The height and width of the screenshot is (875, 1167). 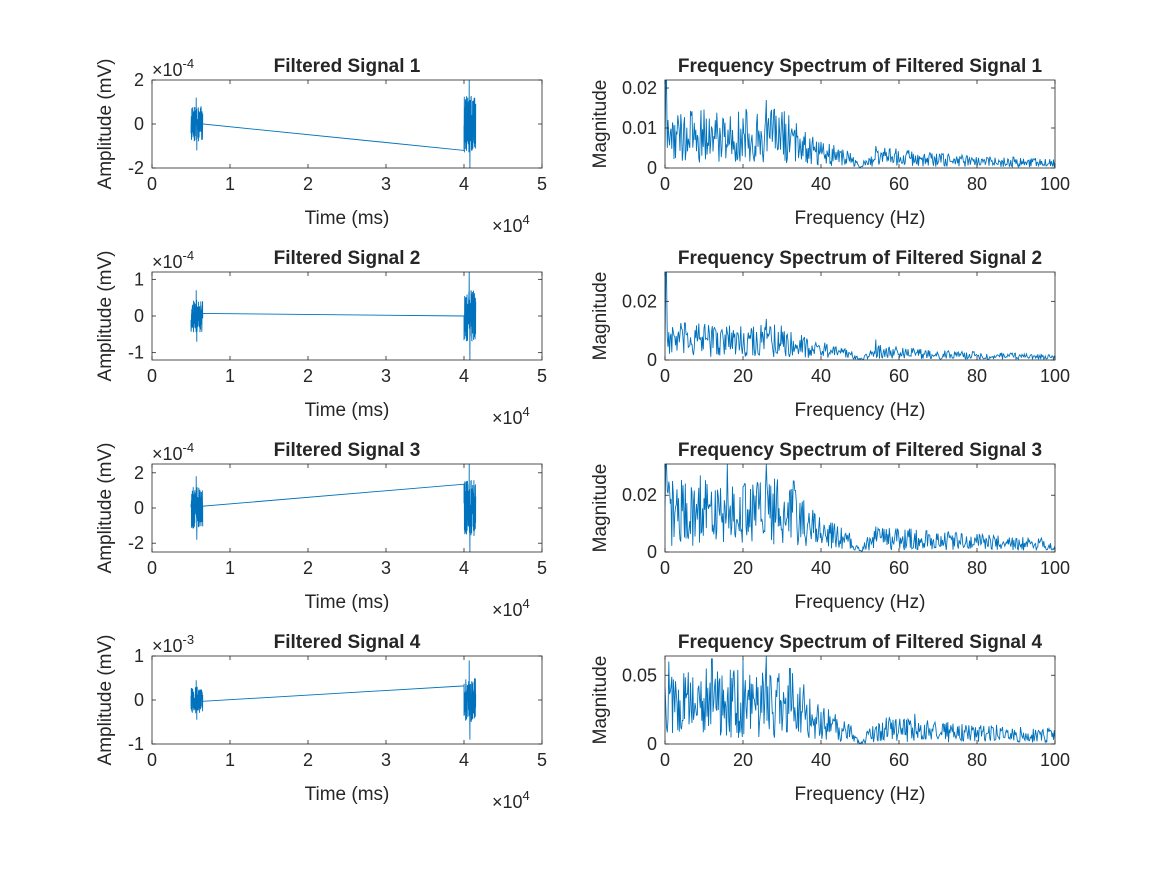 What do you see at coordinates (347, 450) in the screenshot?
I see `chart-title: Filtered Signal 3` at bounding box center [347, 450].